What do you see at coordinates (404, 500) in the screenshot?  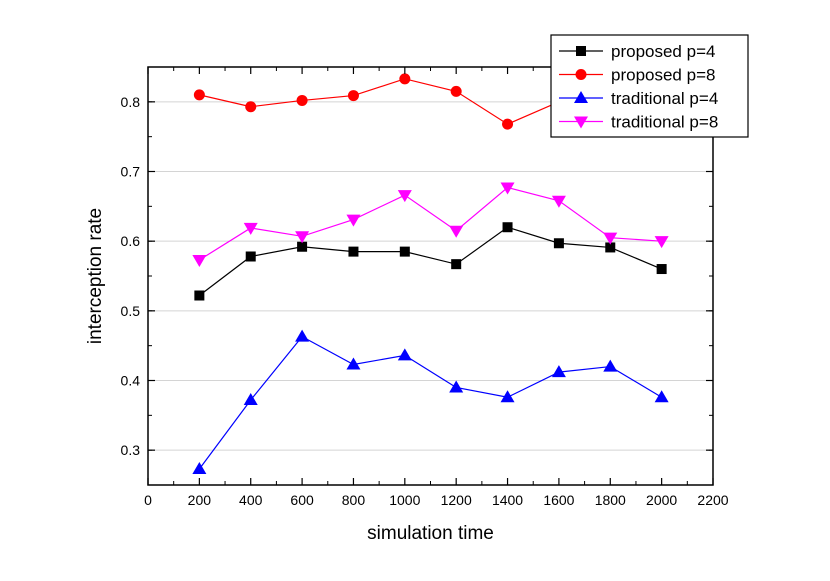 I see `x-tick-label: 1000` at bounding box center [404, 500].